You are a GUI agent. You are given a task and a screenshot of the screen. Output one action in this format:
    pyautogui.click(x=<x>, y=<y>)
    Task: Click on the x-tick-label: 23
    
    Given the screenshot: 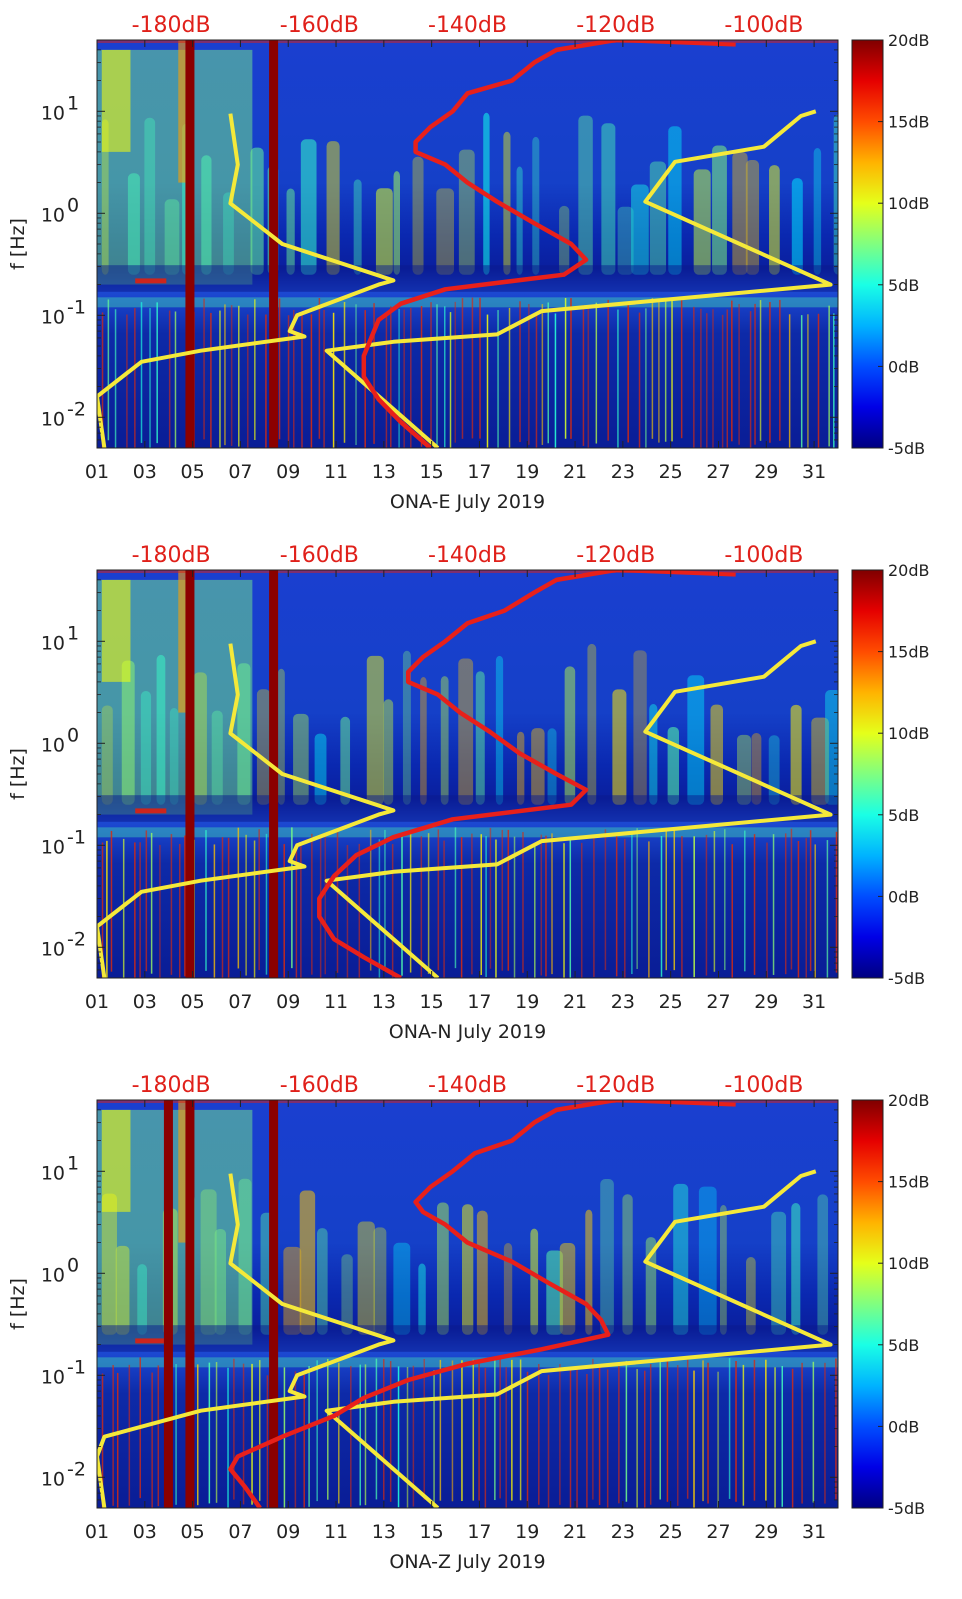 What is the action you would take?
    pyautogui.click(x=623, y=1002)
    